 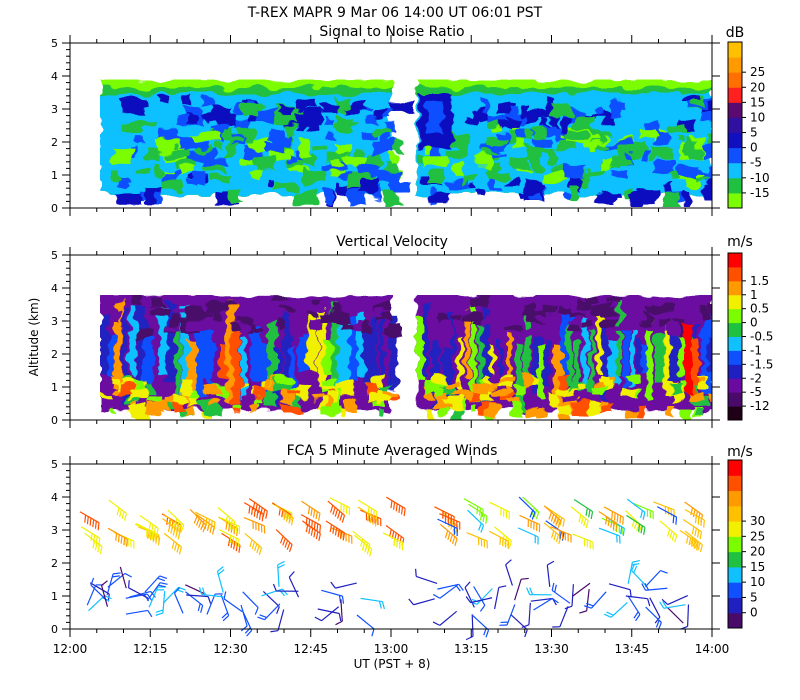 What do you see at coordinates (735, 33) in the screenshot?
I see `snr-colorbar-unit: dB` at bounding box center [735, 33].